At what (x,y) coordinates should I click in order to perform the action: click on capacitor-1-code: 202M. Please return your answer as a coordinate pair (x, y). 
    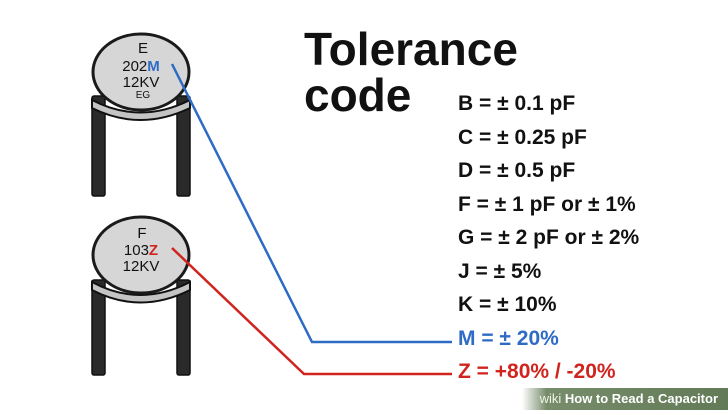
    Looking at the image, I should click on (141, 66).